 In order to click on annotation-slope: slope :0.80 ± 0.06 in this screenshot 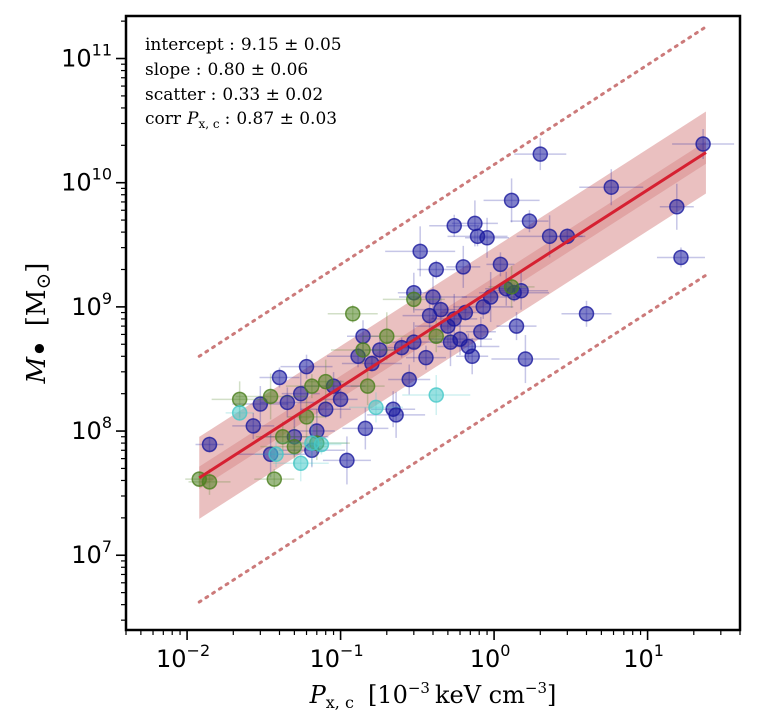, I will do `click(226, 70)`.